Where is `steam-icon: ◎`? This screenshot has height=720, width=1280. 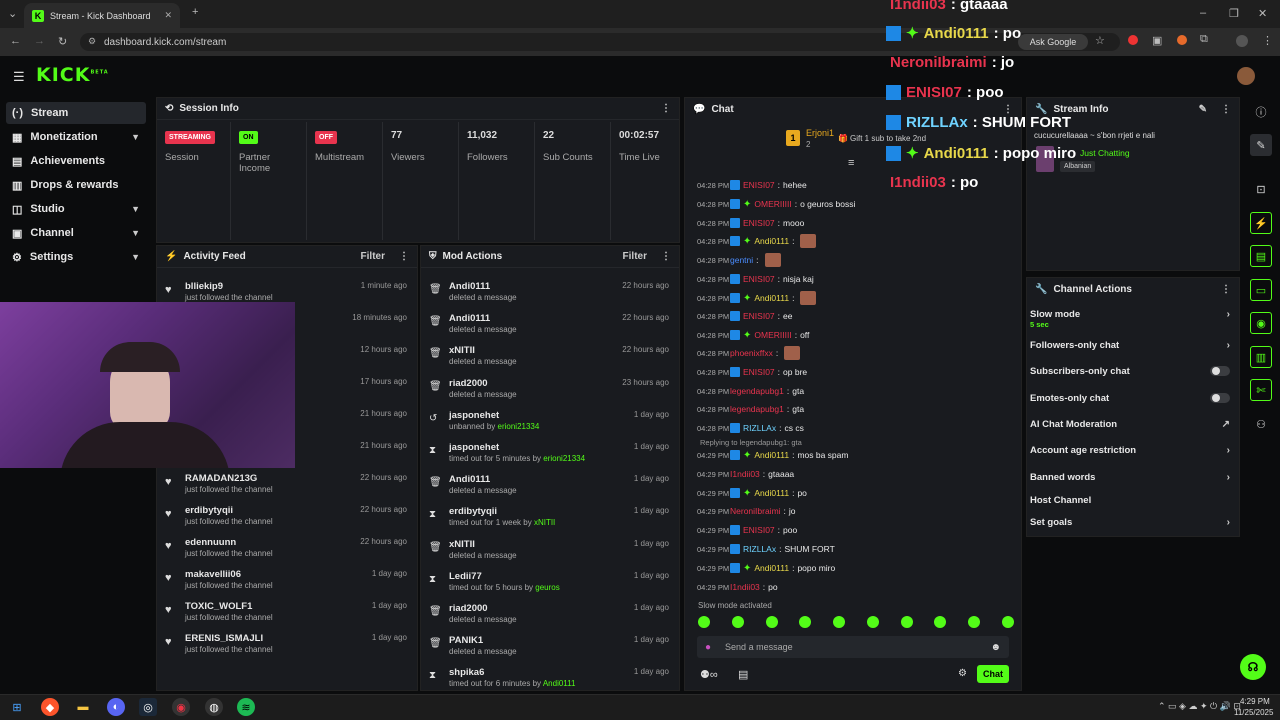 steam-icon: ◎ is located at coordinates (148, 707).